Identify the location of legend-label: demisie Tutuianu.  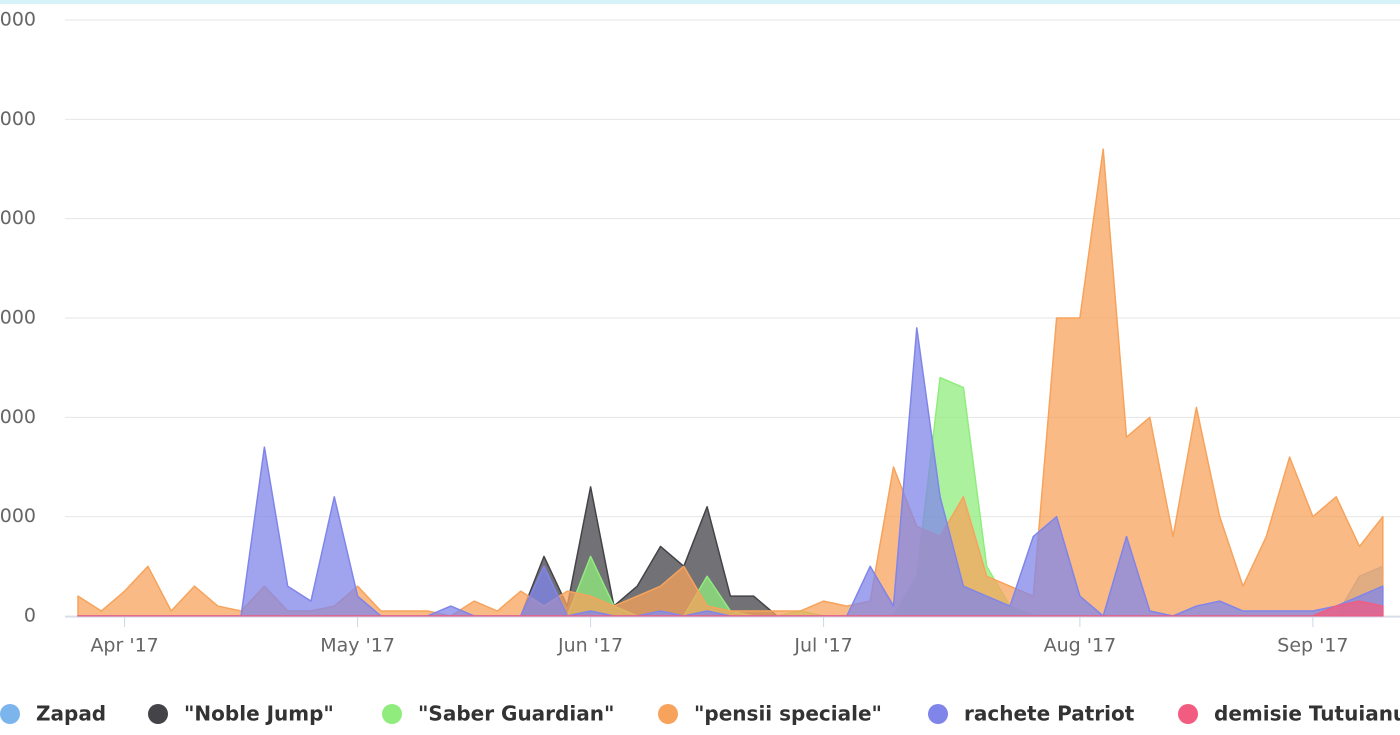
(1307, 714).